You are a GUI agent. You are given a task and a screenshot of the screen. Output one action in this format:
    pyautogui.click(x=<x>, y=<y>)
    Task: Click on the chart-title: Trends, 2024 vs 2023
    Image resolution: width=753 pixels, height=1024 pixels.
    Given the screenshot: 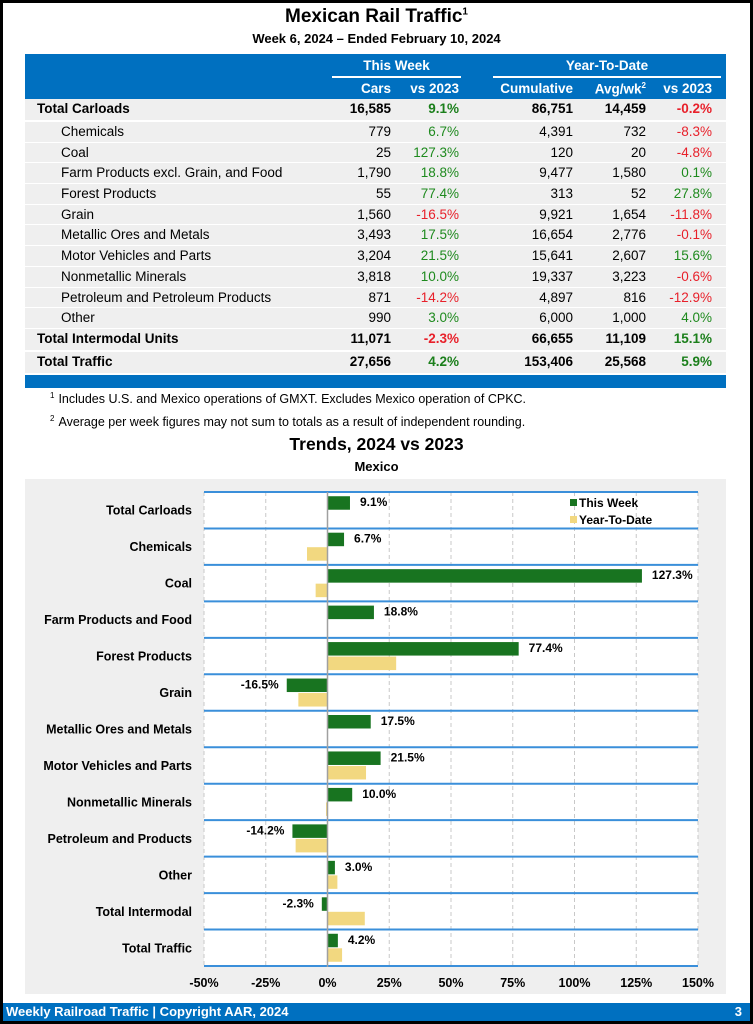 What is the action you would take?
    pyautogui.click(x=376, y=444)
    